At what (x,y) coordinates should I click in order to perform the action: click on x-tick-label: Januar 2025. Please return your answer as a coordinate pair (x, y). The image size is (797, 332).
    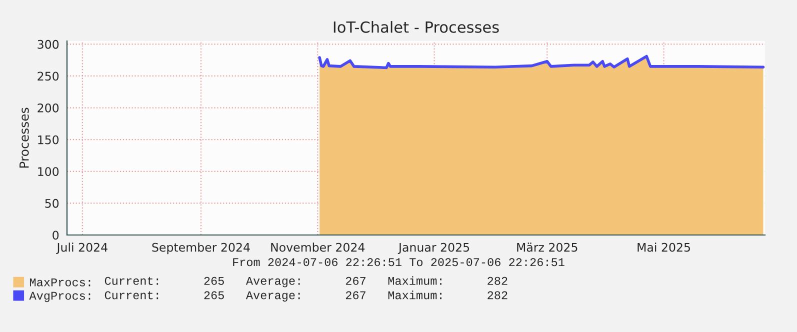
    Looking at the image, I should click on (434, 248).